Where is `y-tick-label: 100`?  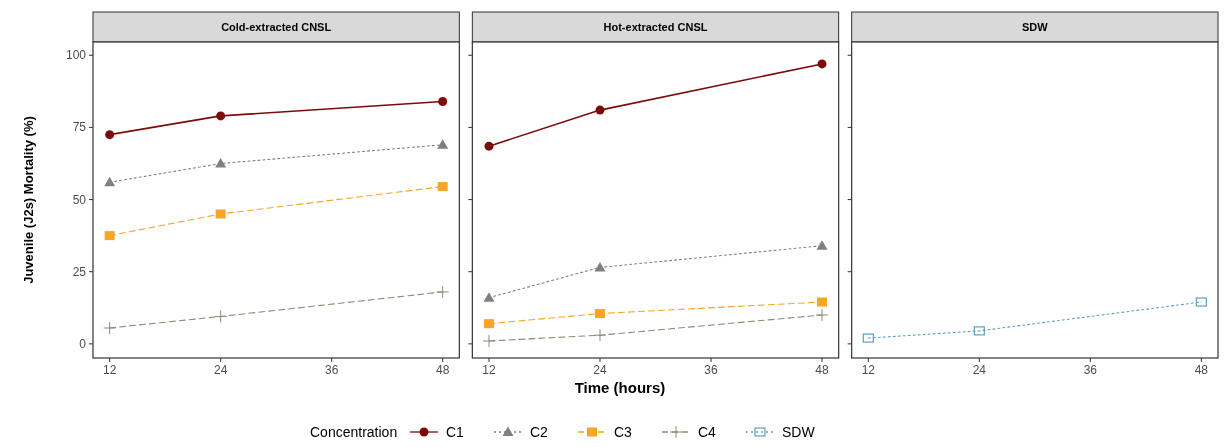
y-tick-label: 100 is located at coordinates (76, 55).